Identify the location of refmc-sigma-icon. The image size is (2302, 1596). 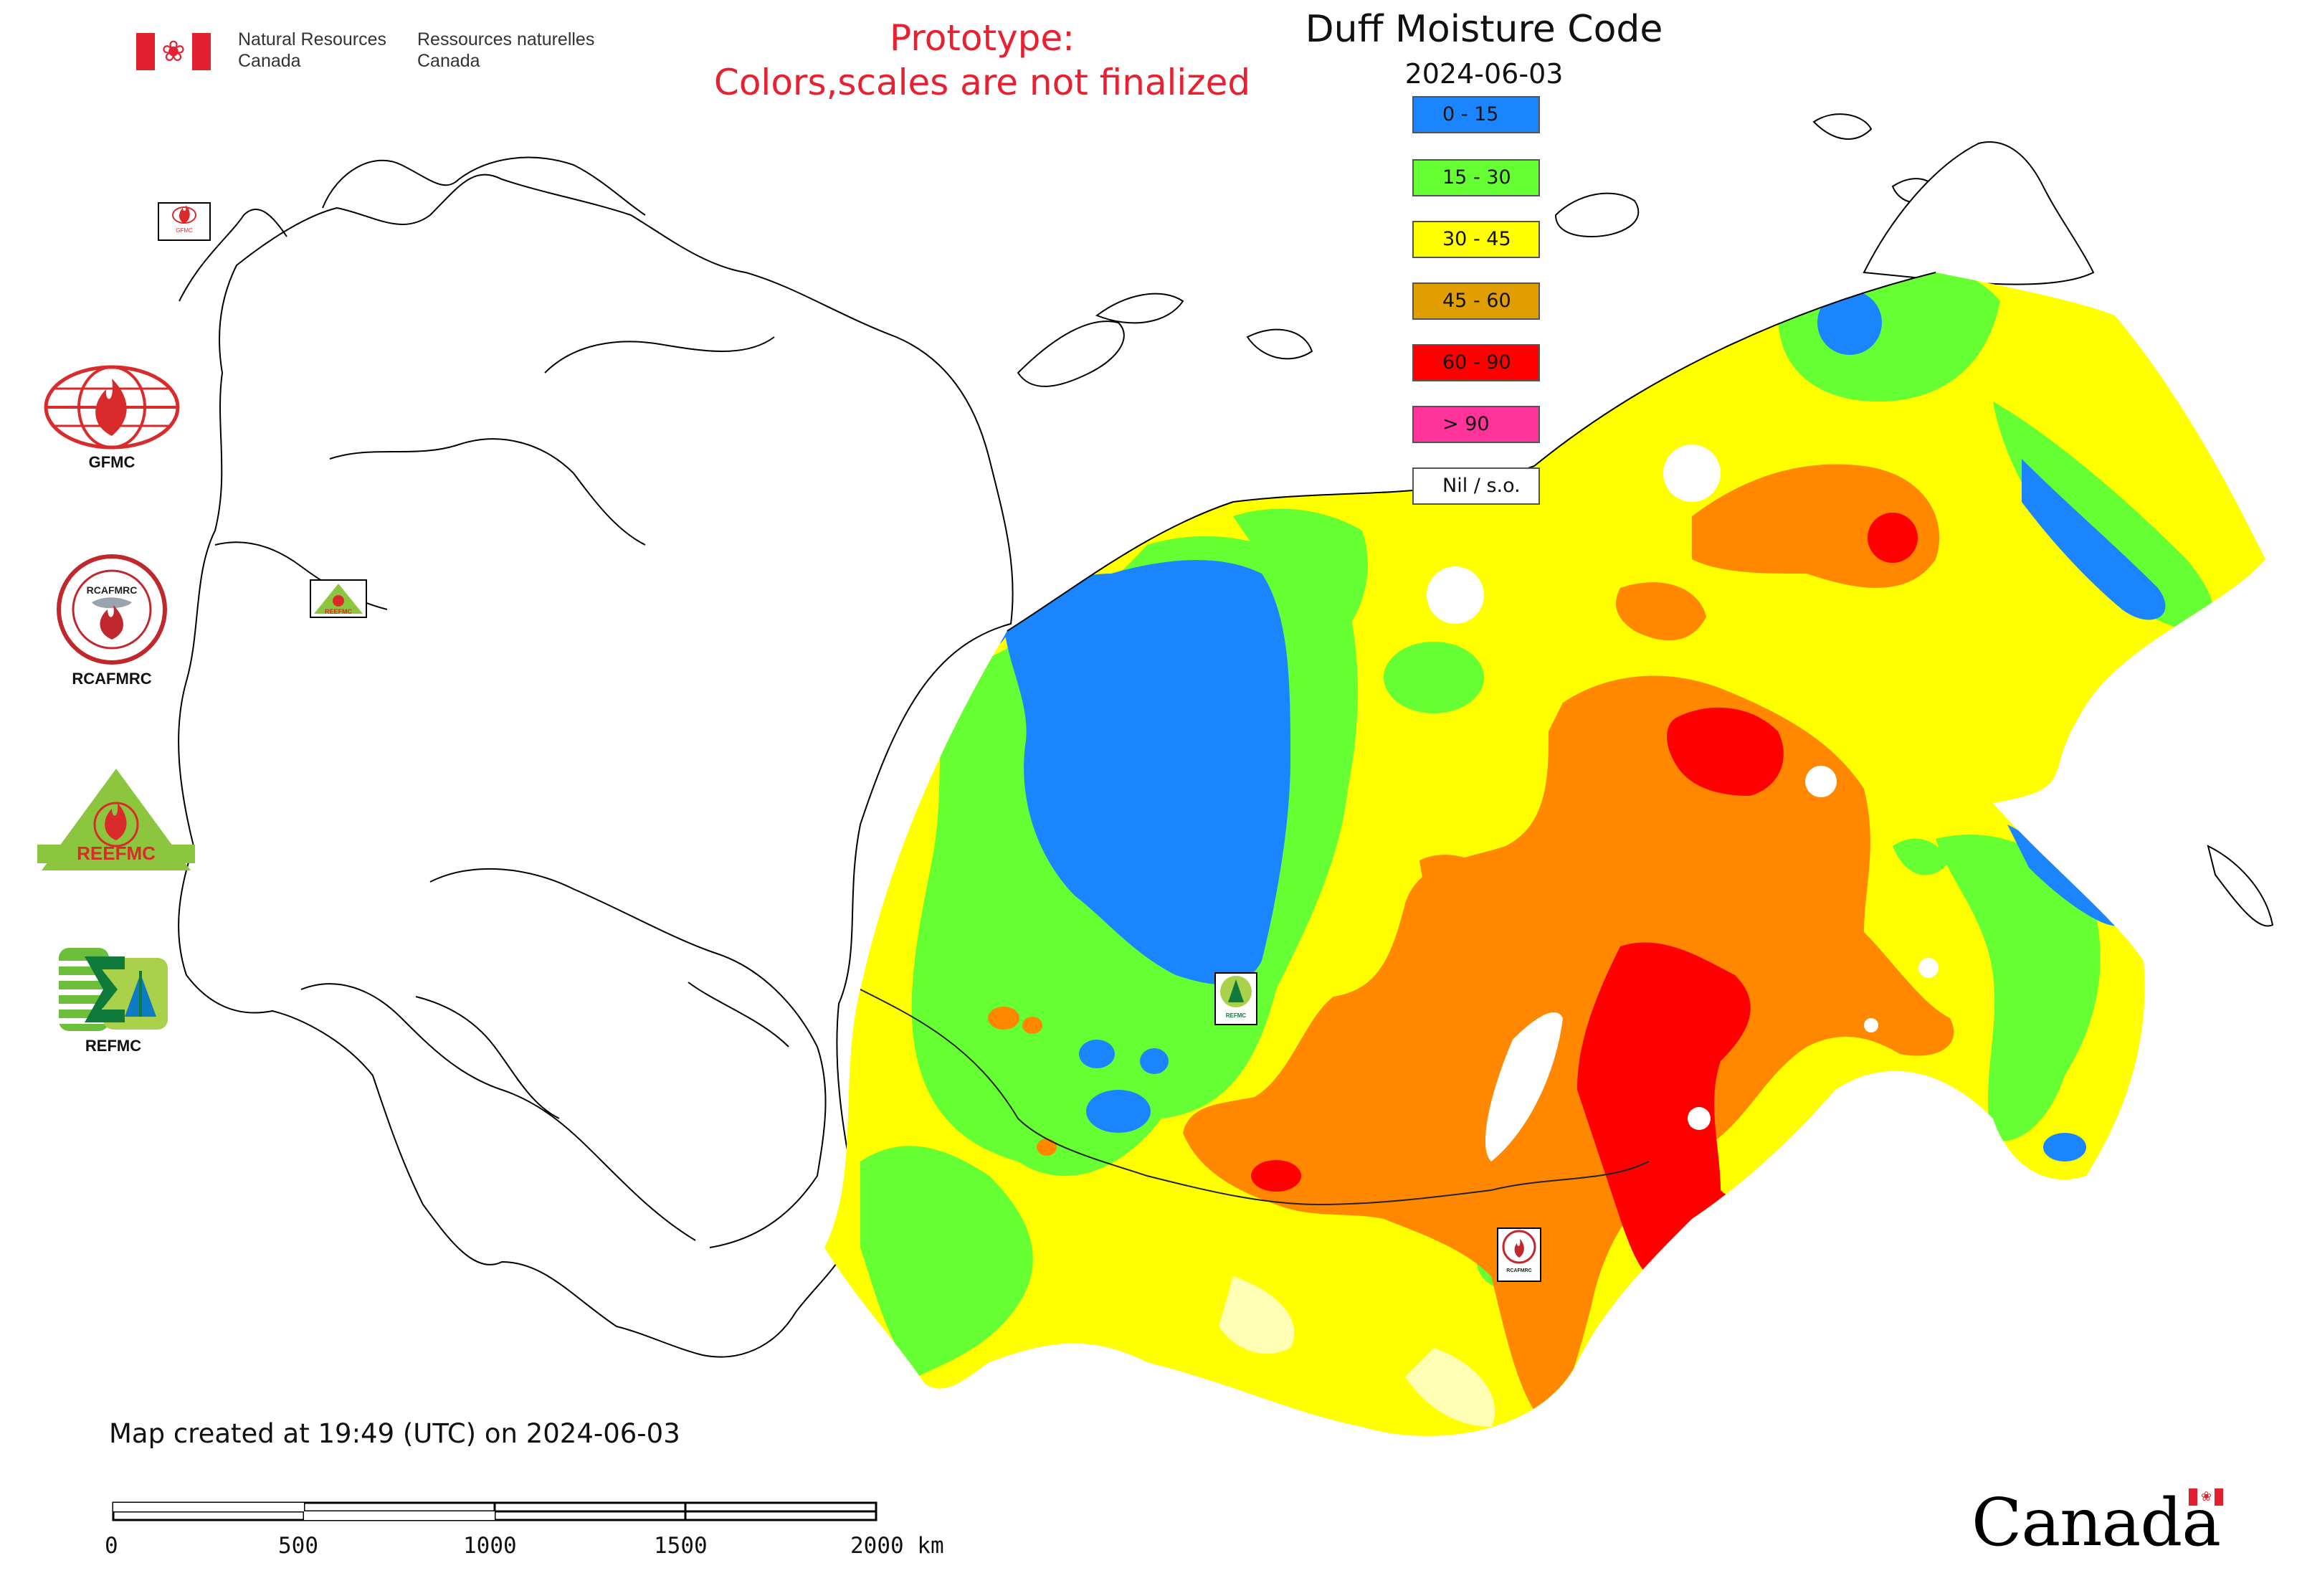
(113, 989).